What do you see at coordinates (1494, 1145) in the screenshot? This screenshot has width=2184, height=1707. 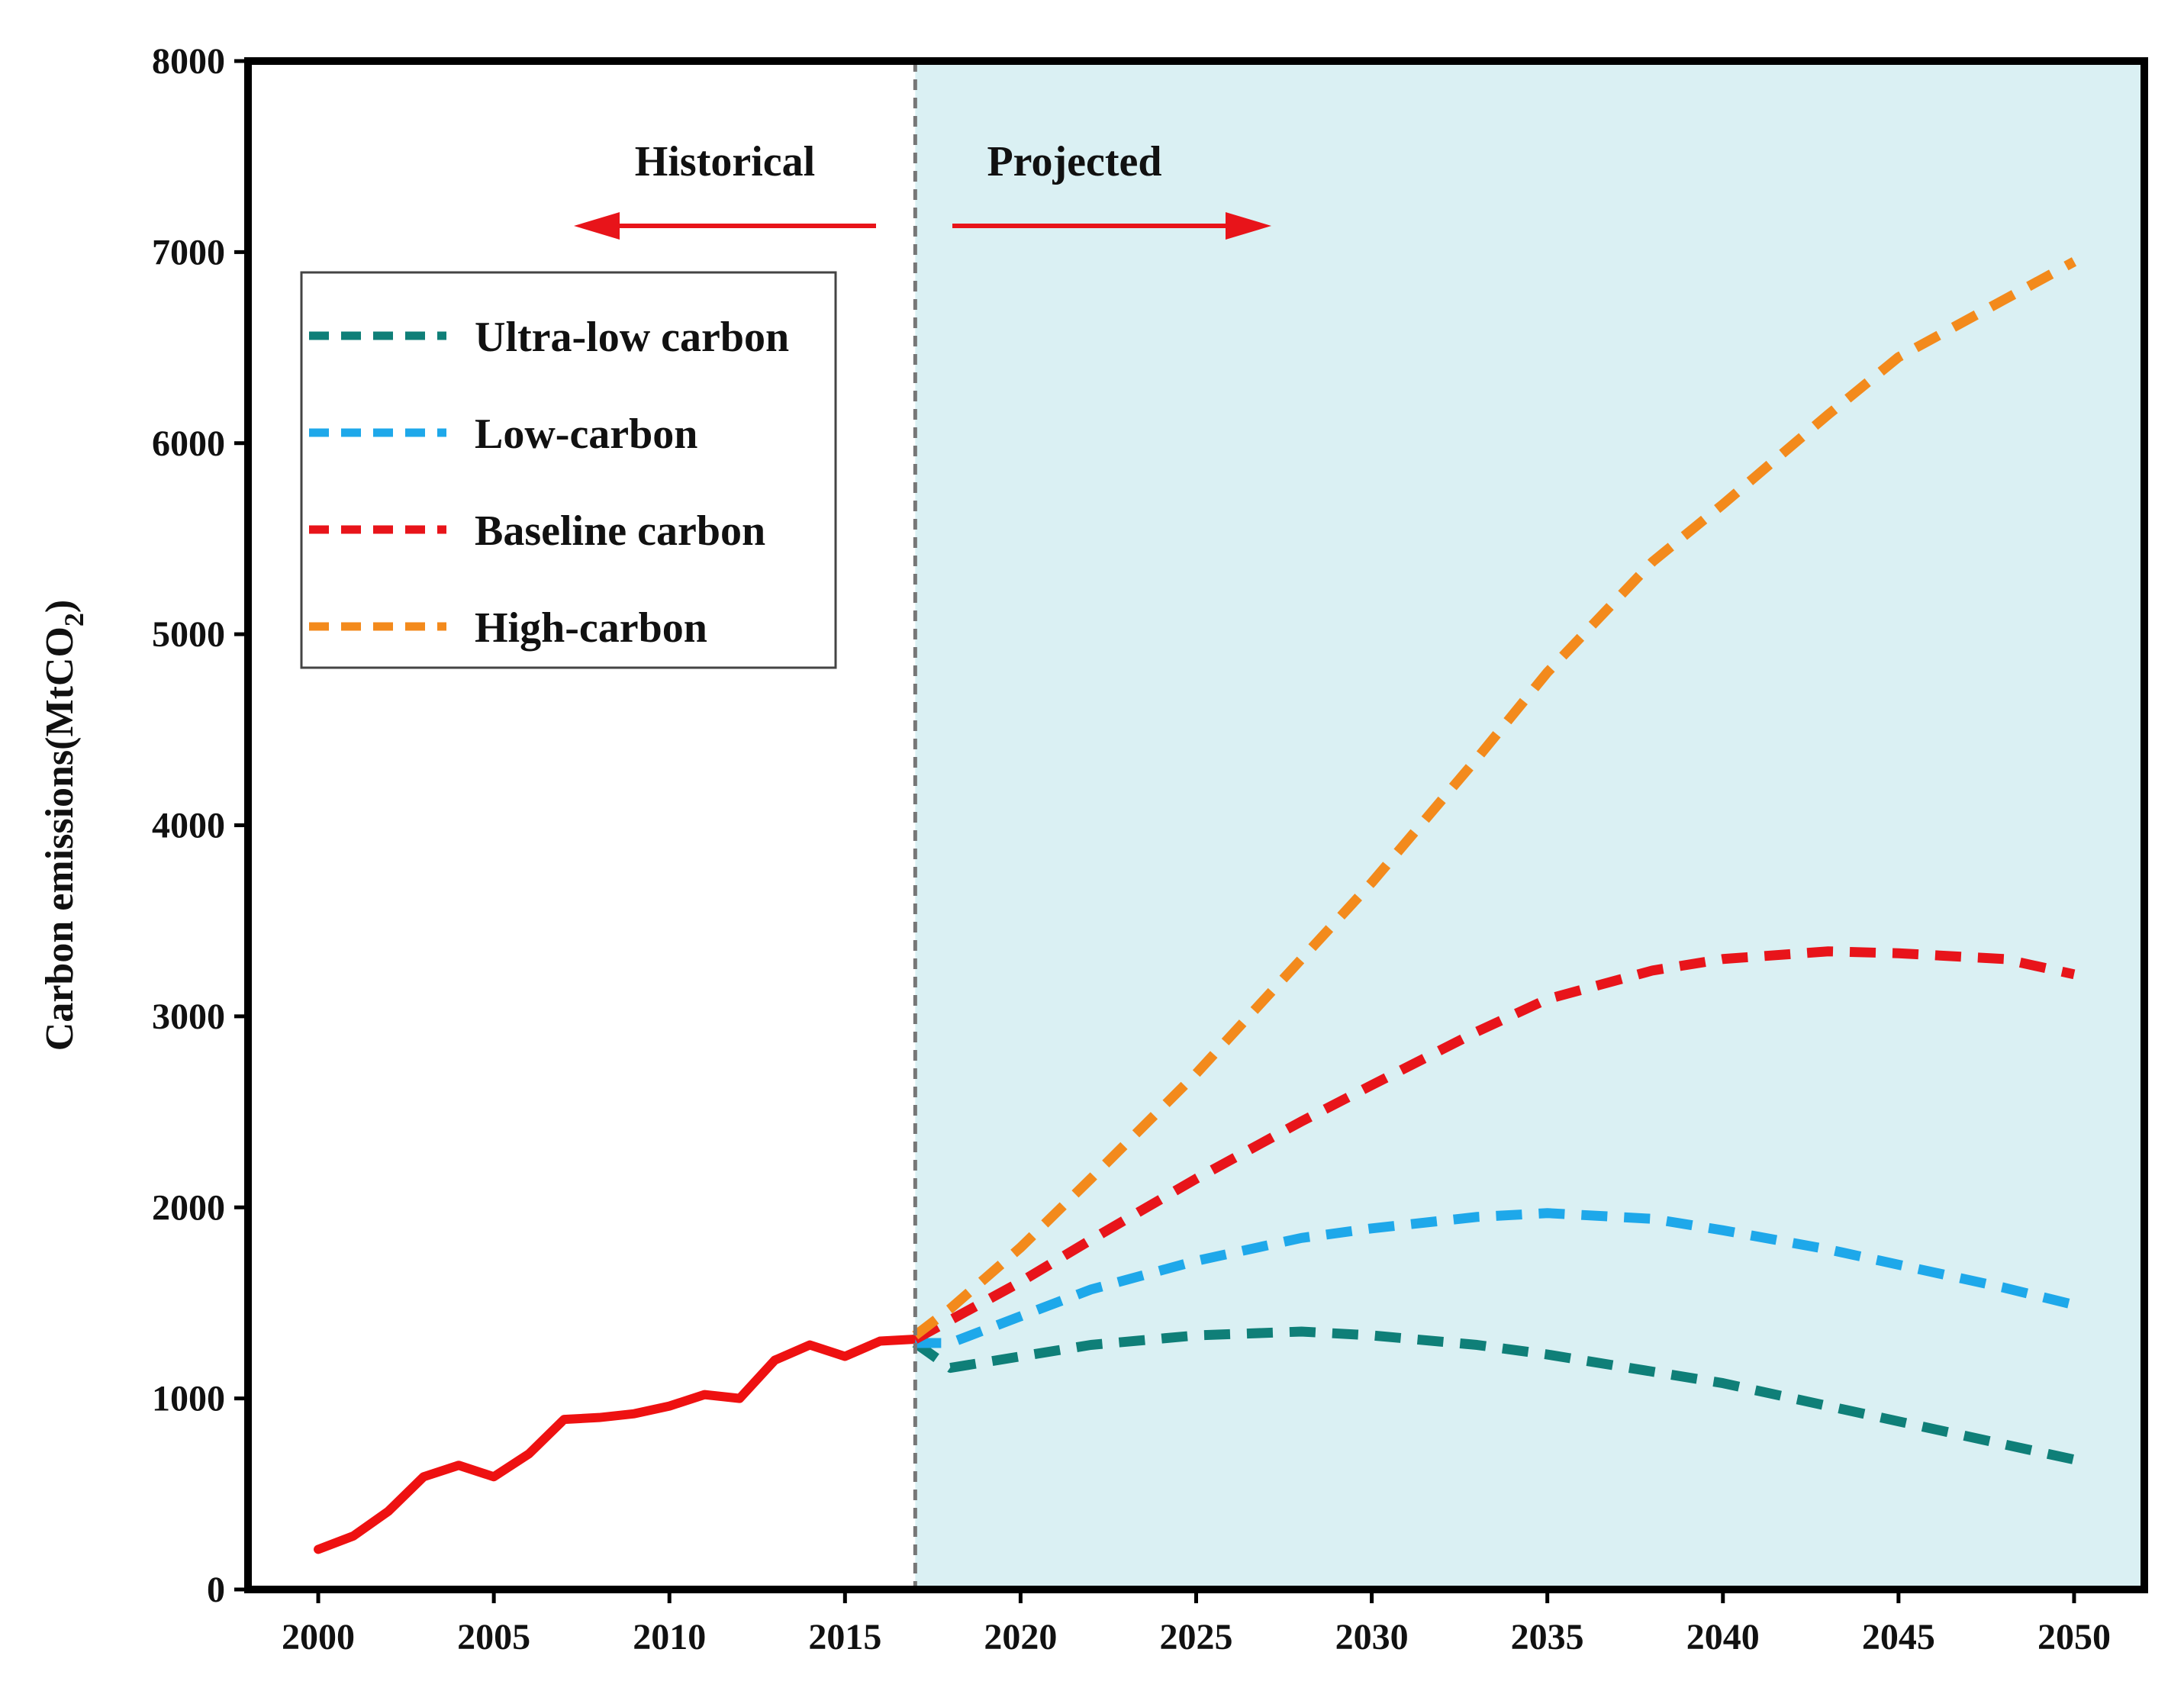 I see `series-baseline-carbon` at bounding box center [1494, 1145].